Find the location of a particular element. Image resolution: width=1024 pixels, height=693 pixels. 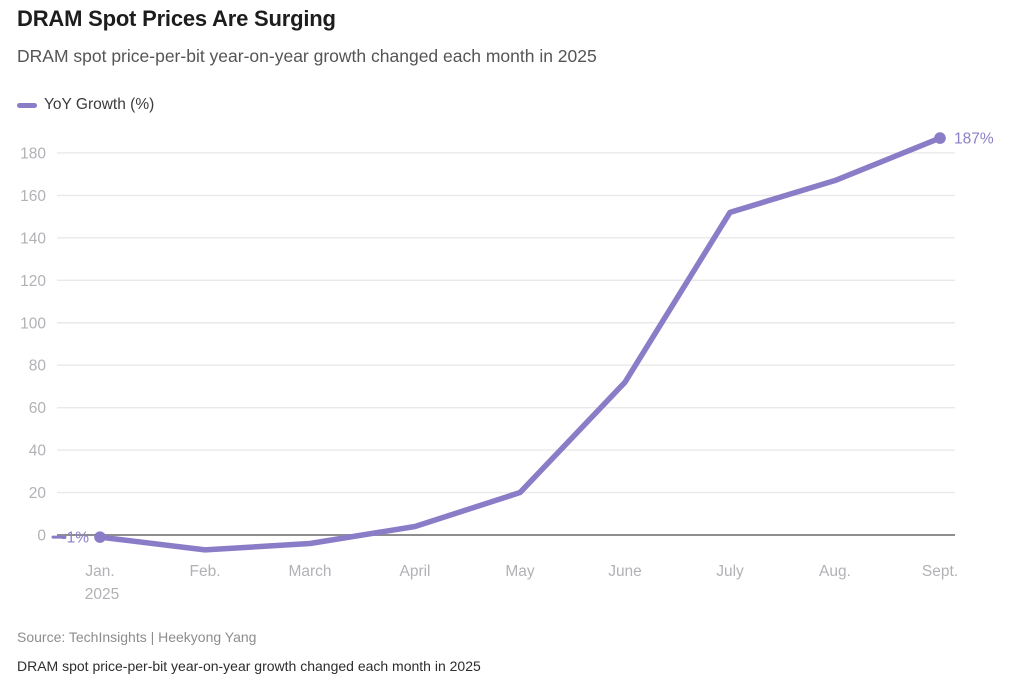

x-tick-label: Jan. is located at coordinates (99, 571).